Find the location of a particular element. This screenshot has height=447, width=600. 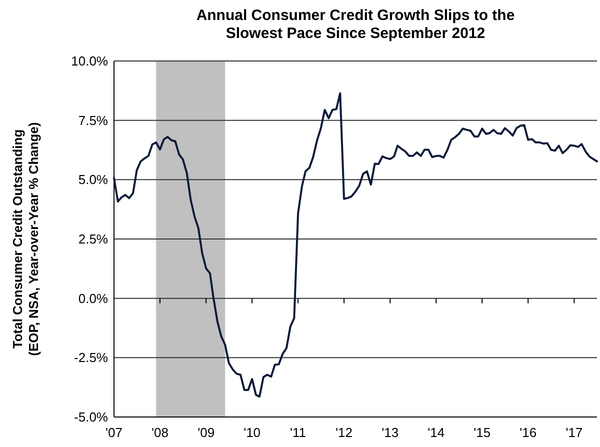

x-tick-label: '15 is located at coordinates (482, 432).